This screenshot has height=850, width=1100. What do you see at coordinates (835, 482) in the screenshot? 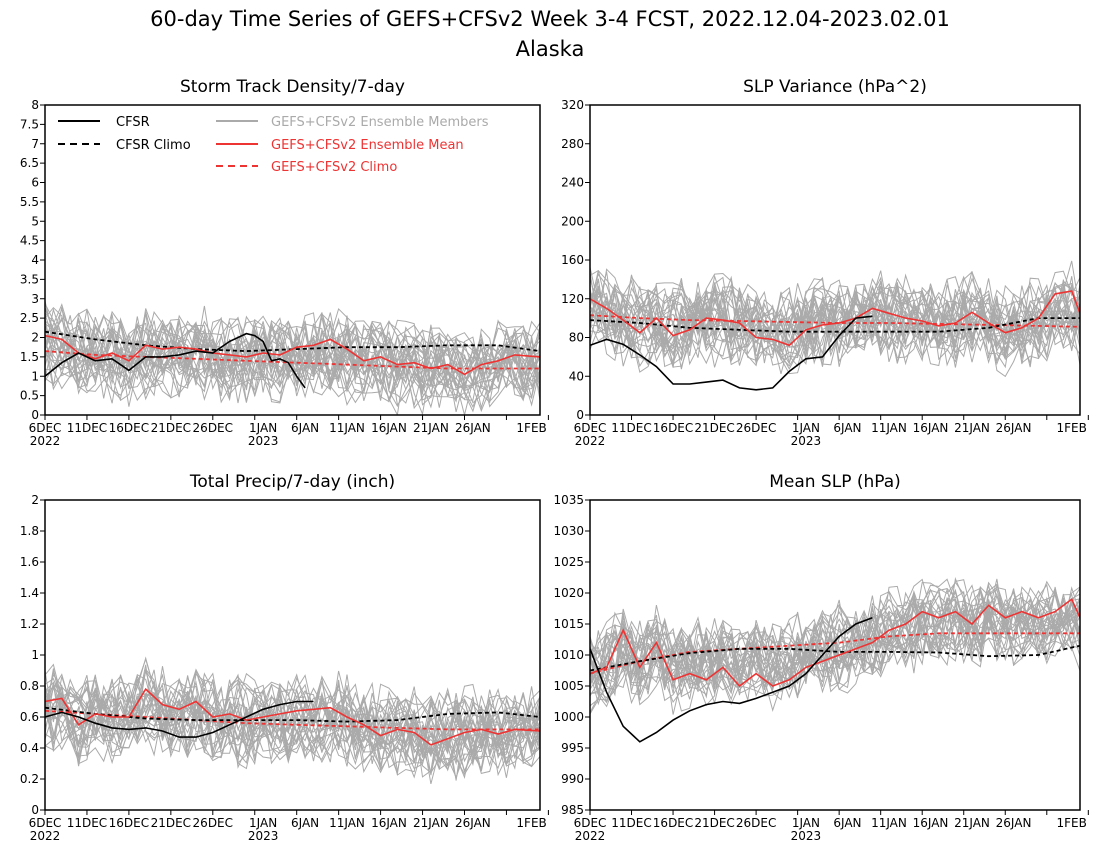
I see `panel-title-mean-slp: Mean SLP (hPa)` at bounding box center [835, 482].